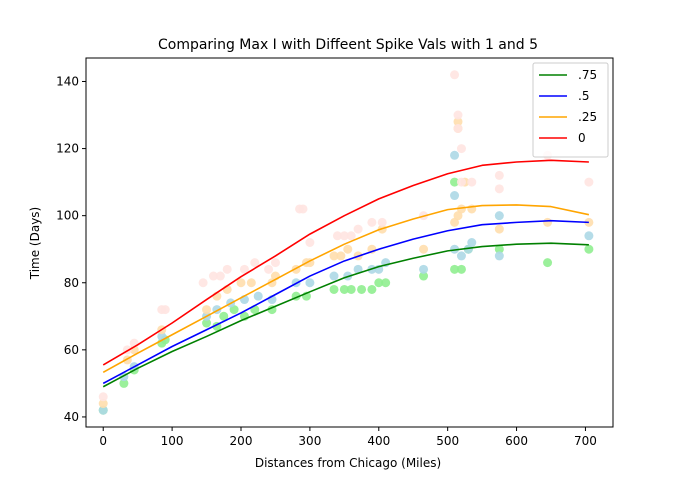  Describe the element at coordinates (71, 283) in the screenshot. I see `y-tick-label: 80` at that location.